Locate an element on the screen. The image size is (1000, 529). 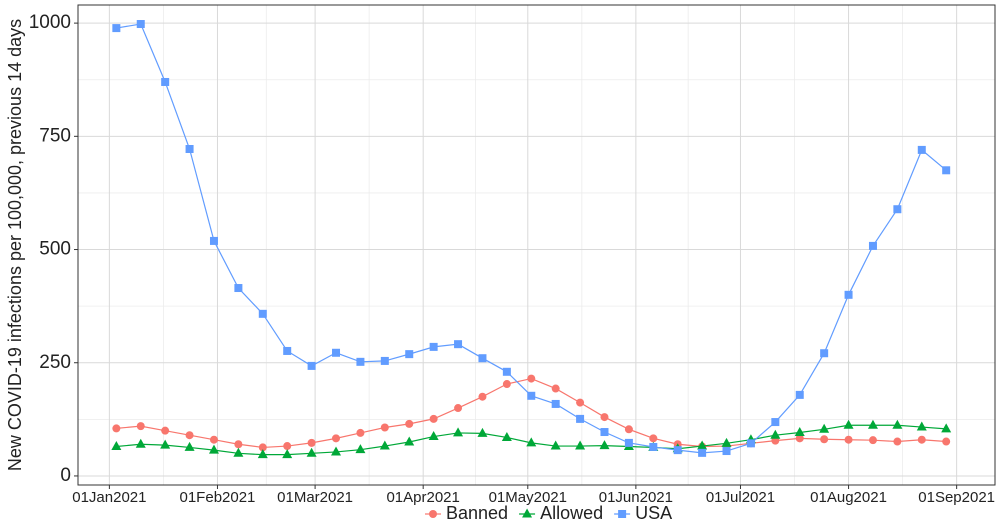
x-tick-label: 01Jul2021 is located at coordinates (740, 497).